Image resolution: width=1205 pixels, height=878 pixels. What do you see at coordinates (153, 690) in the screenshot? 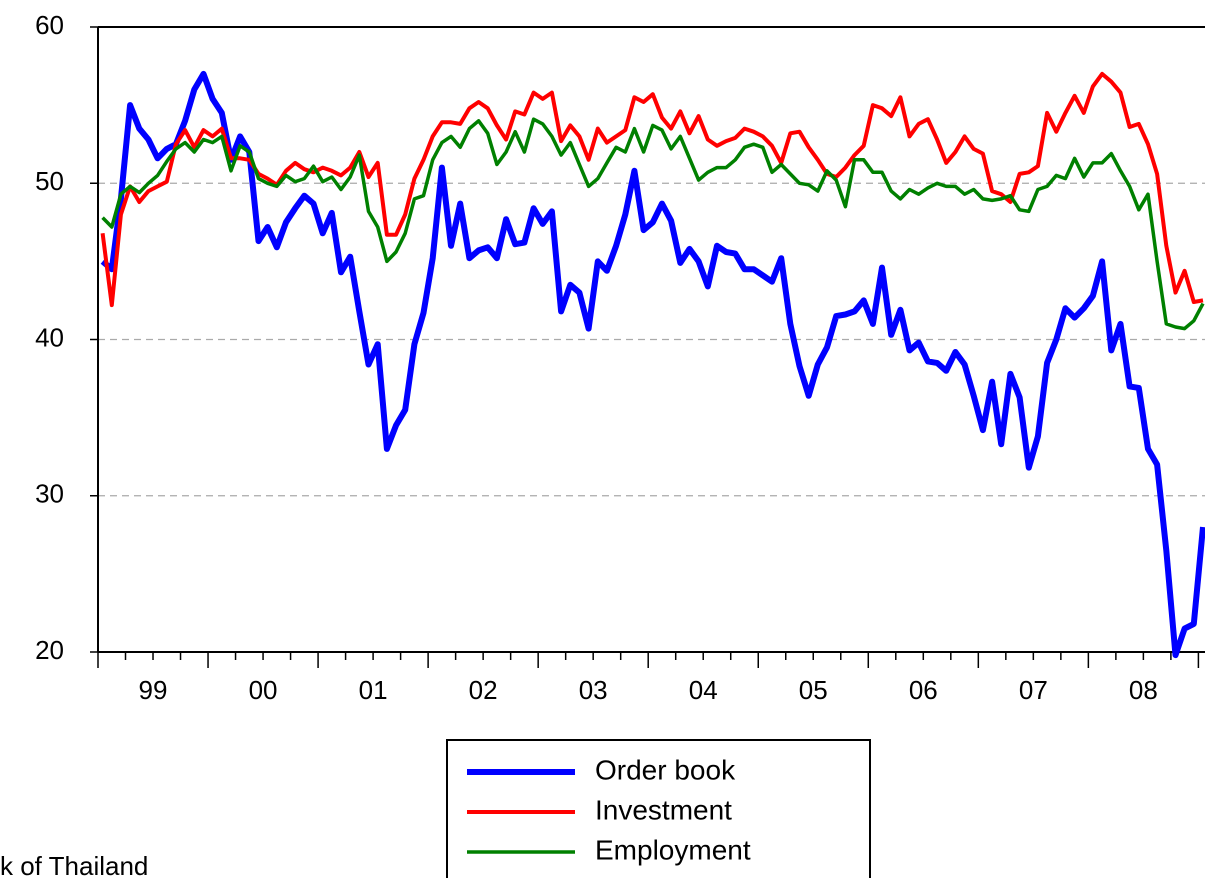
I see `x-tick-label: 99` at bounding box center [153, 690].